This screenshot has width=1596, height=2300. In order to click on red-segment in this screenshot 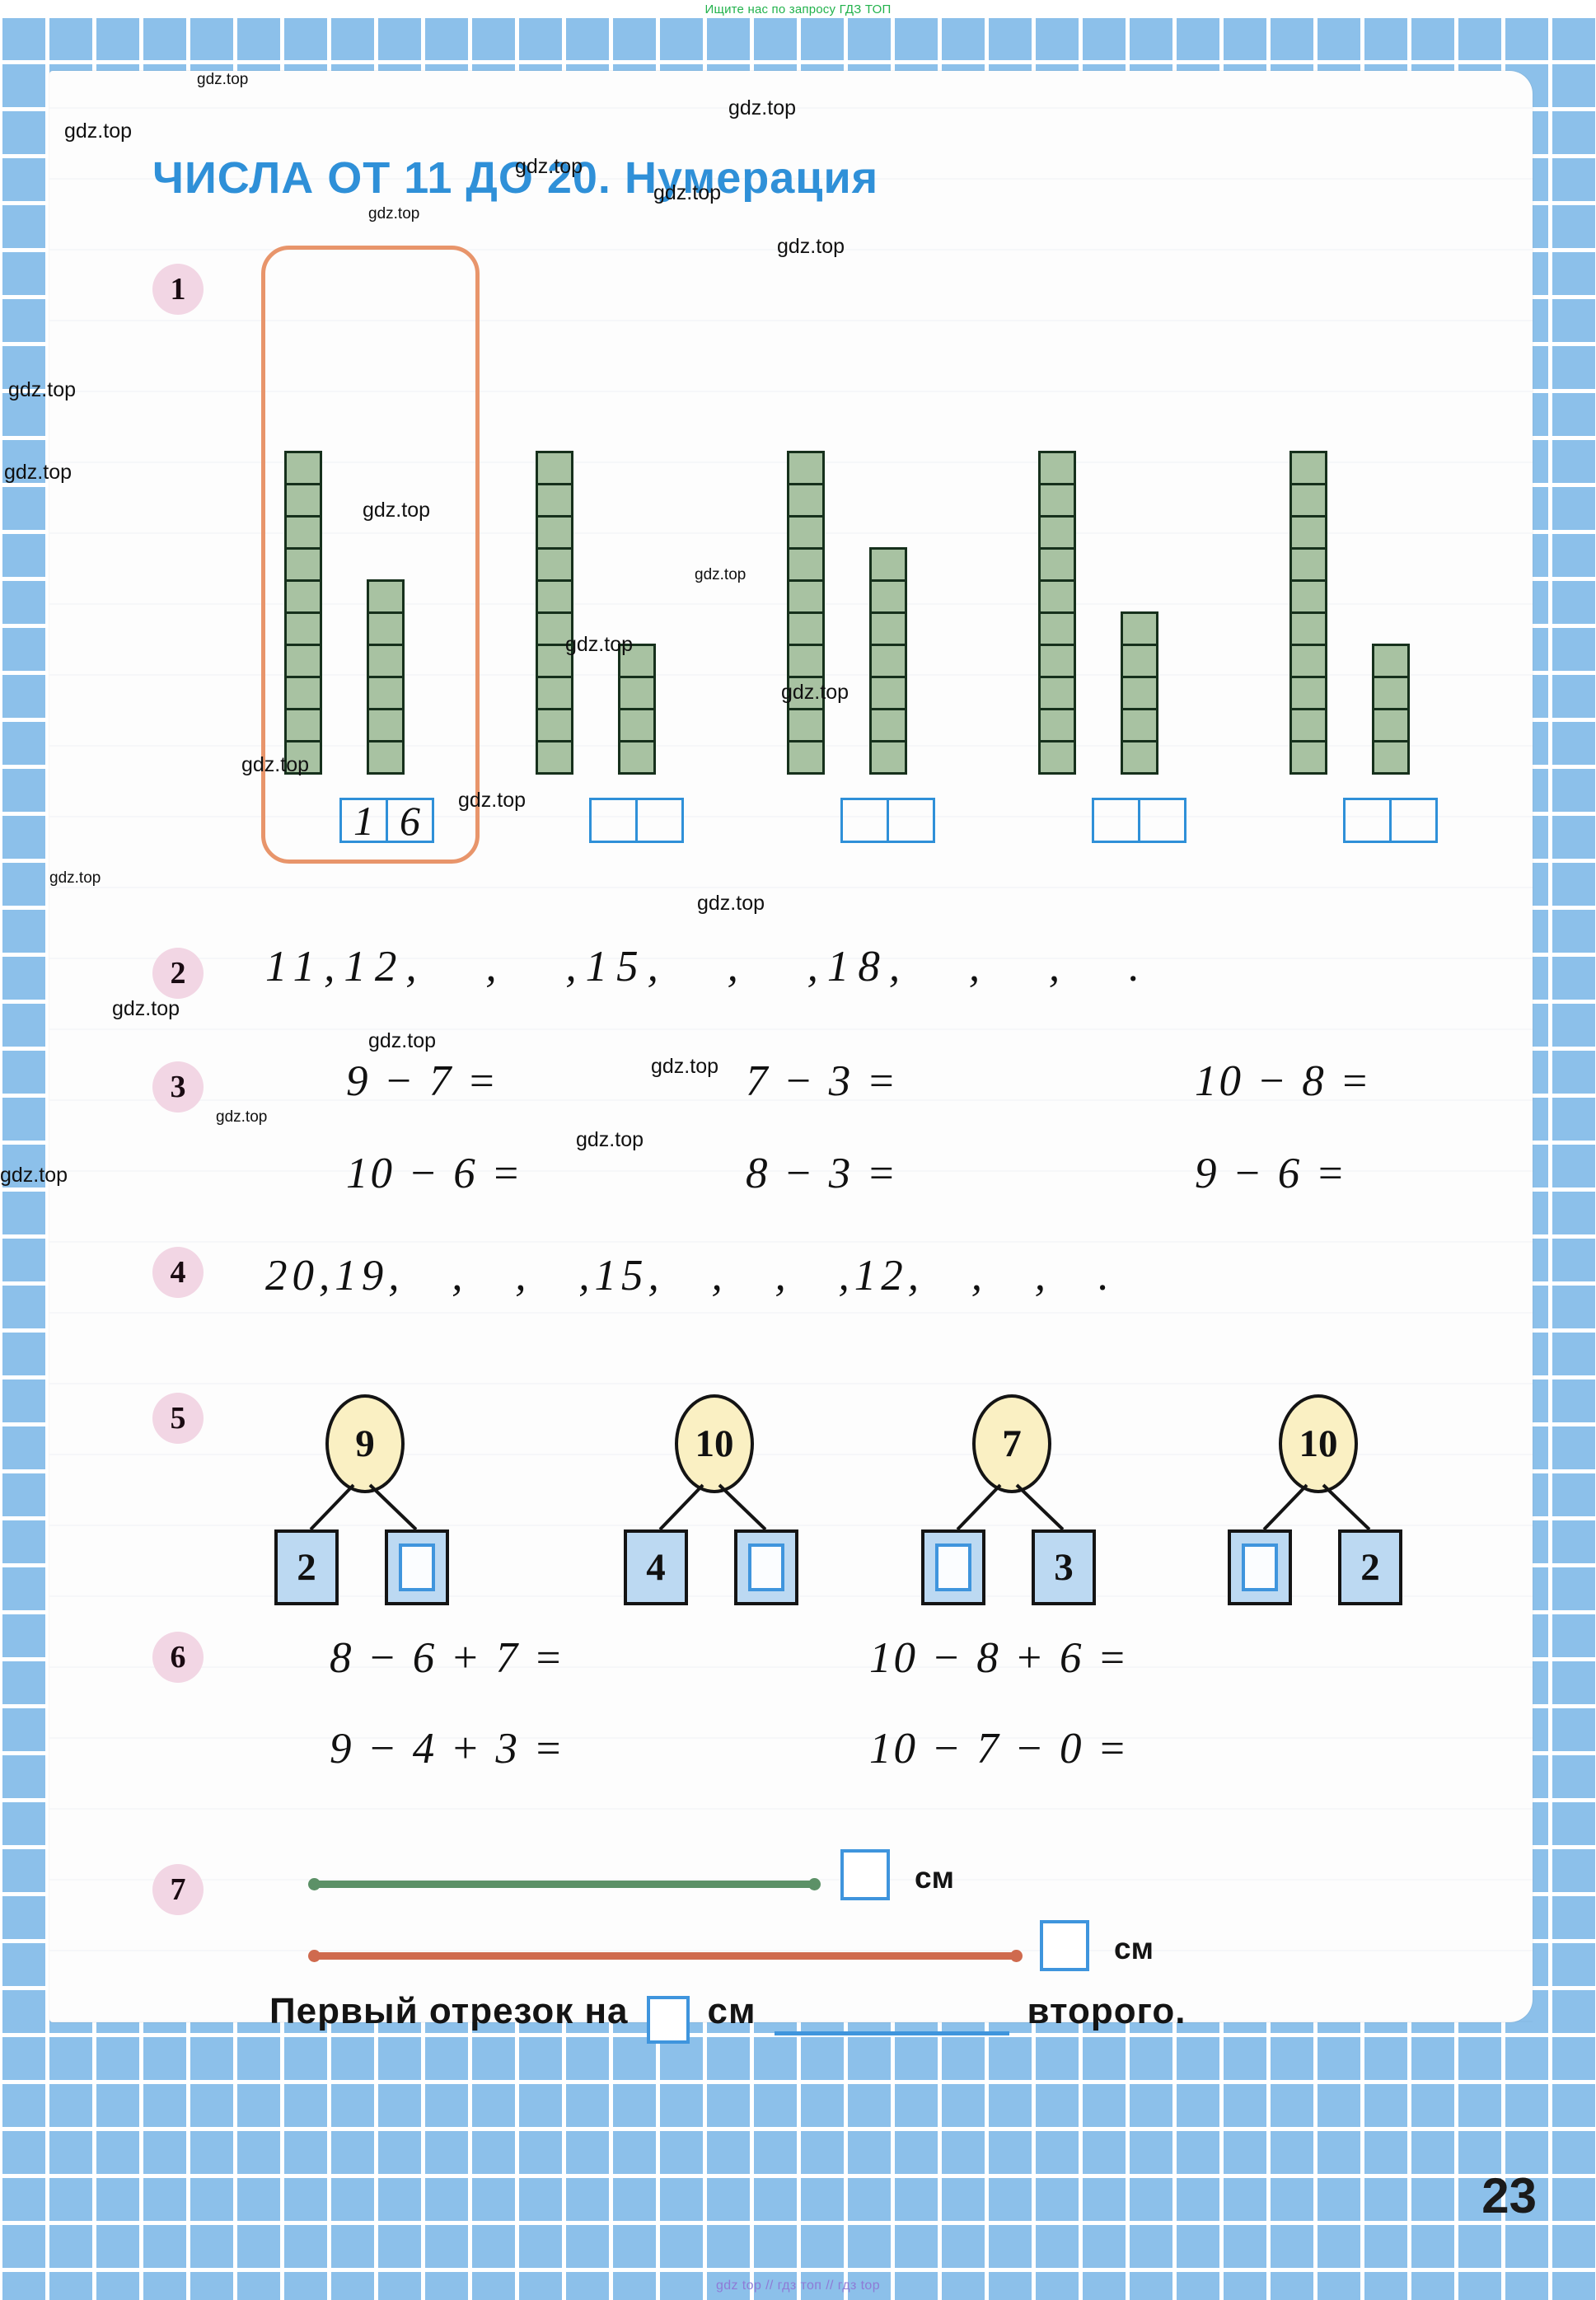, I will do `click(665, 1956)`.